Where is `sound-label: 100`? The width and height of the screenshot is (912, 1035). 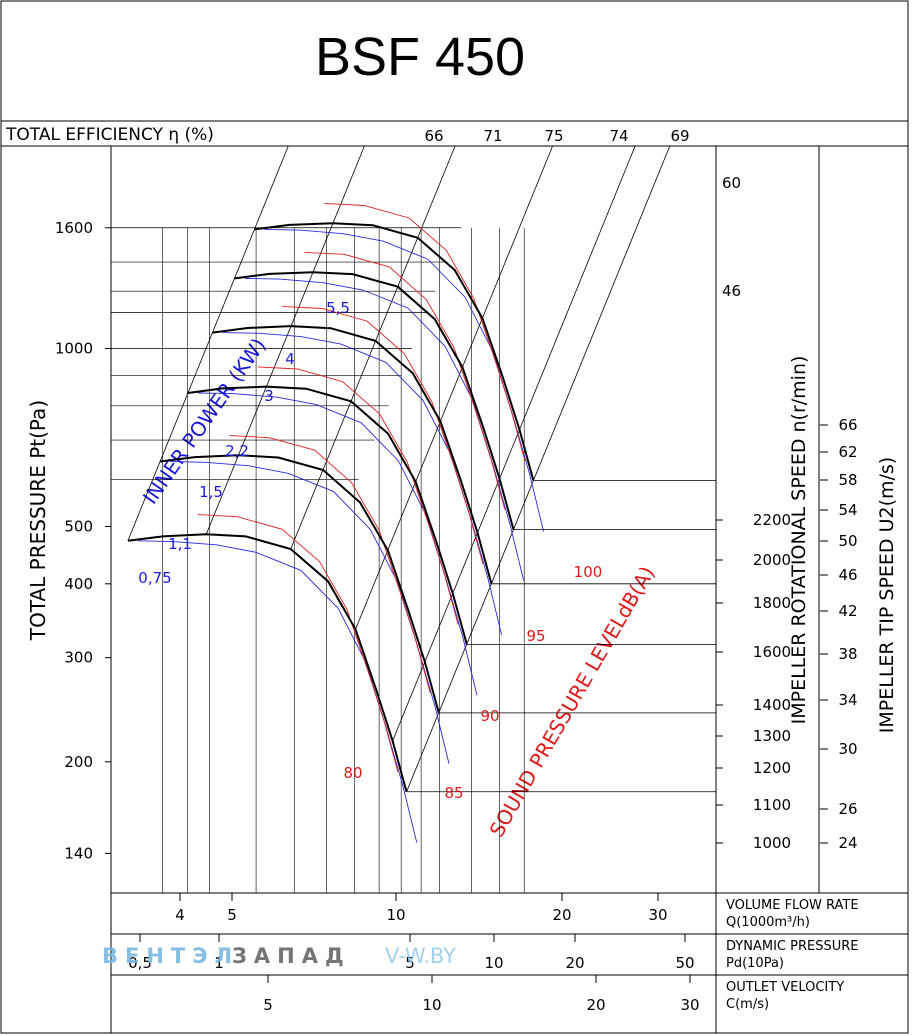
sound-label: 100 is located at coordinates (588, 572).